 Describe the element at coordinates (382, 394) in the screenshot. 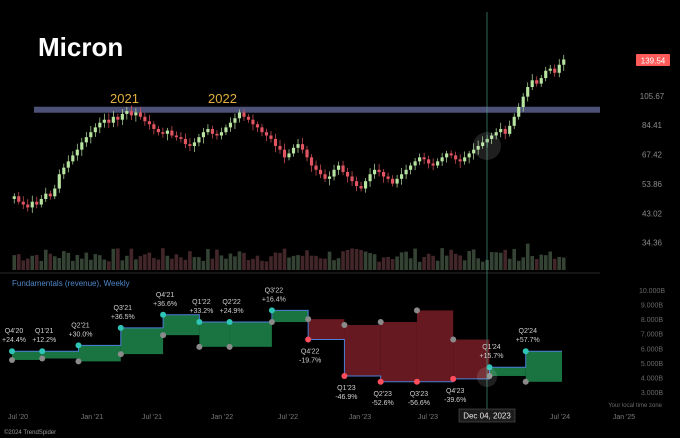

I see `quarter-label: Q2'23` at that location.